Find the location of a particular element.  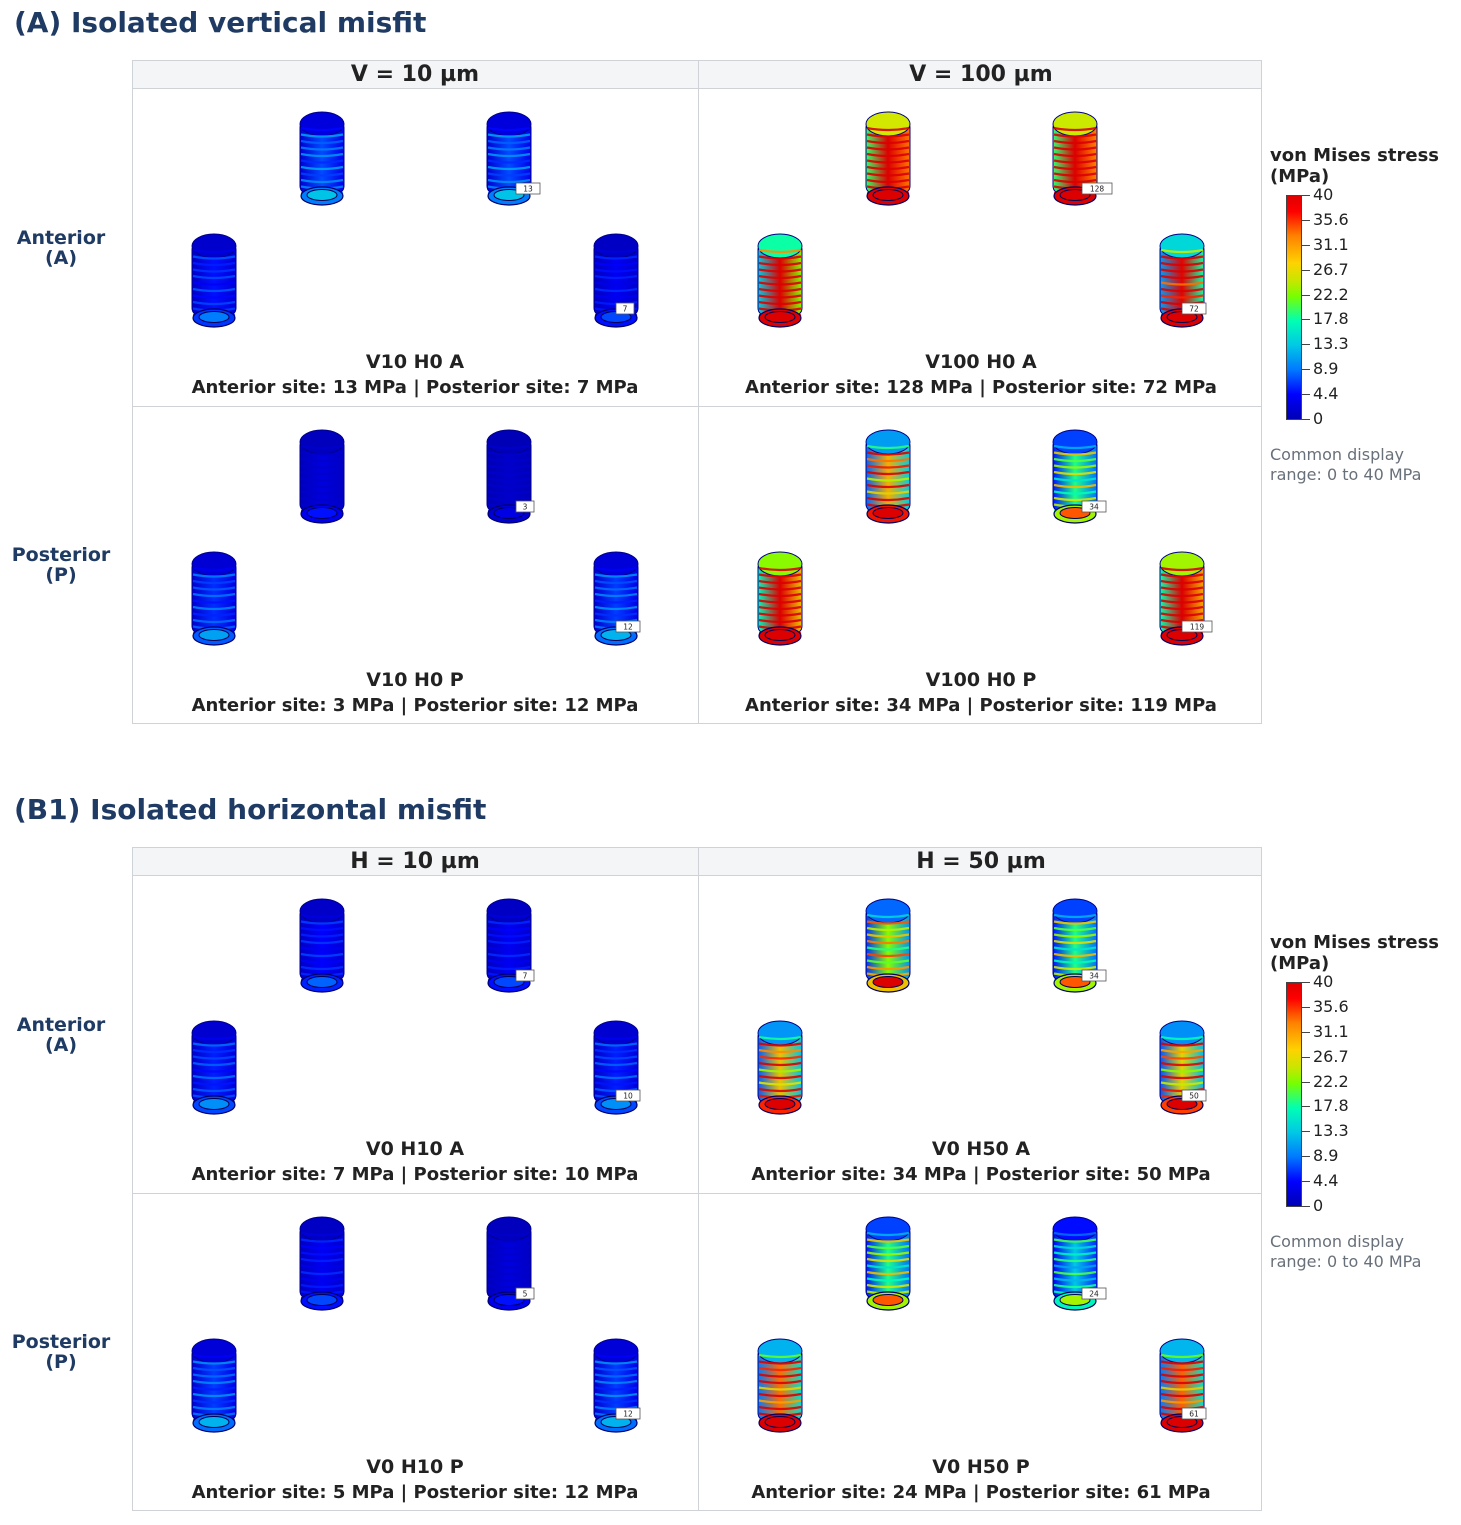

colorbar-tick-label: 22.2 is located at coordinates (1331, 1081).